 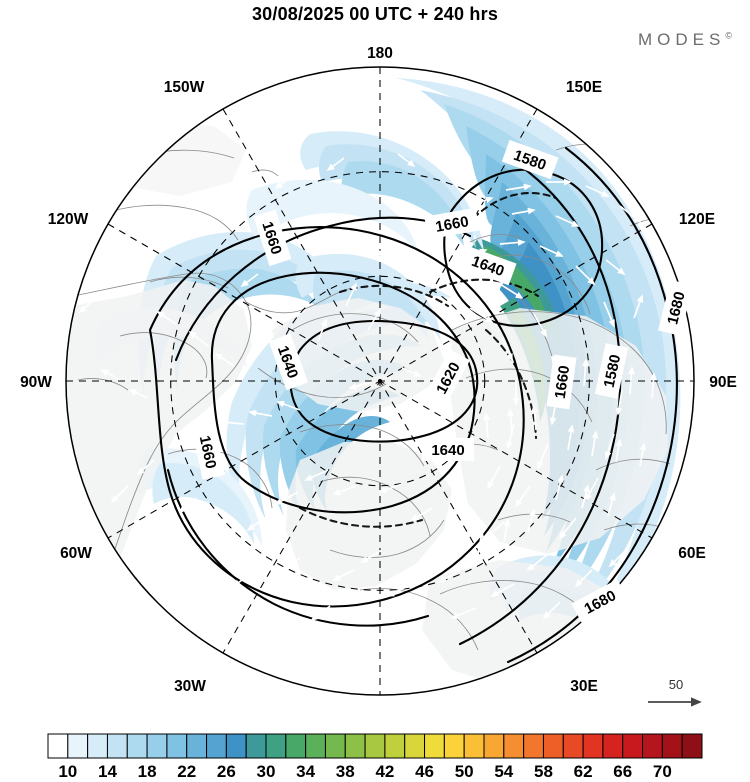 What do you see at coordinates (584, 87) in the screenshot?
I see `lon-label-150E: 150E` at bounding box center [584, 87].